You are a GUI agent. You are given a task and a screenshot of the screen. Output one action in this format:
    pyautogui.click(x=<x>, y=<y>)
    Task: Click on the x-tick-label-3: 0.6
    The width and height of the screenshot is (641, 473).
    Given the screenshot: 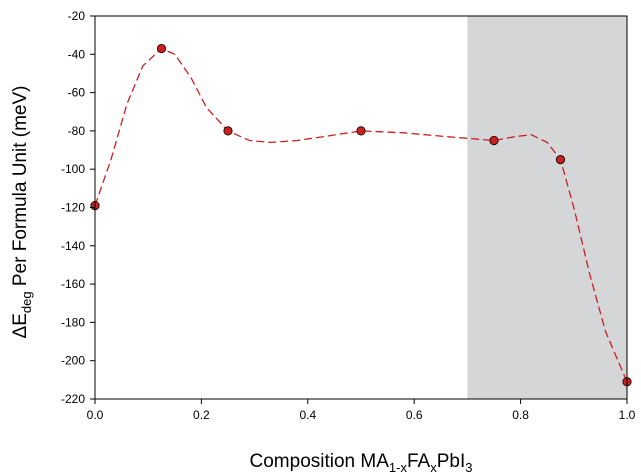 What is the action you would take?
    pyautogui.click(x=414, y=415)
    